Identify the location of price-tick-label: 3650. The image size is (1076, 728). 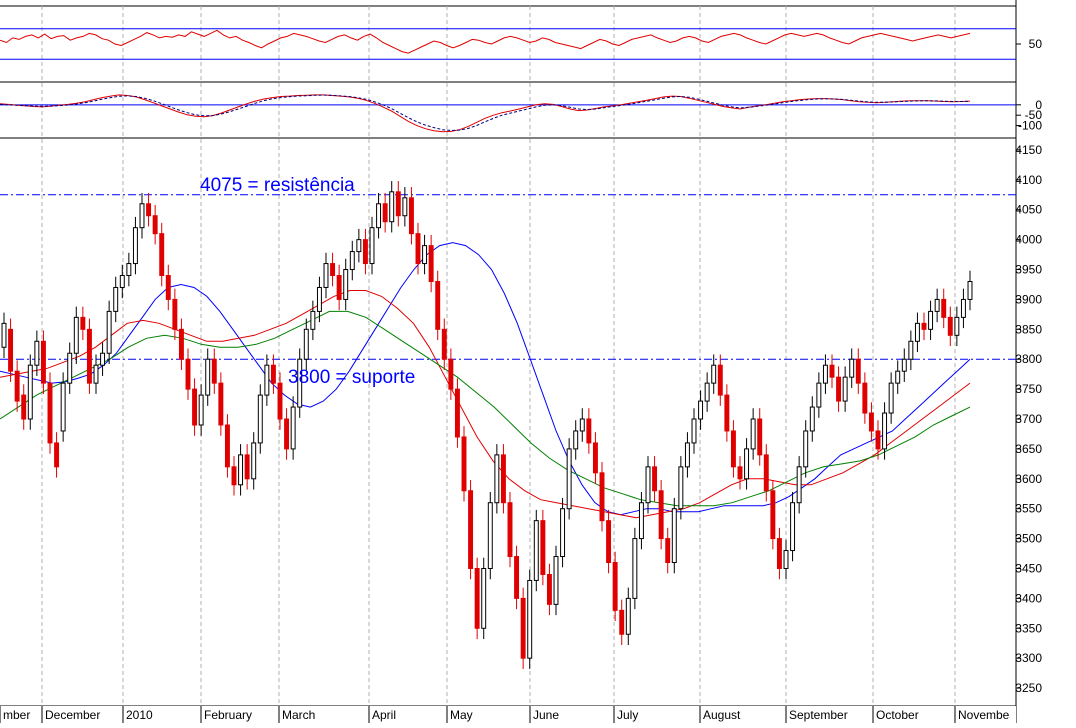
(1028, 449).